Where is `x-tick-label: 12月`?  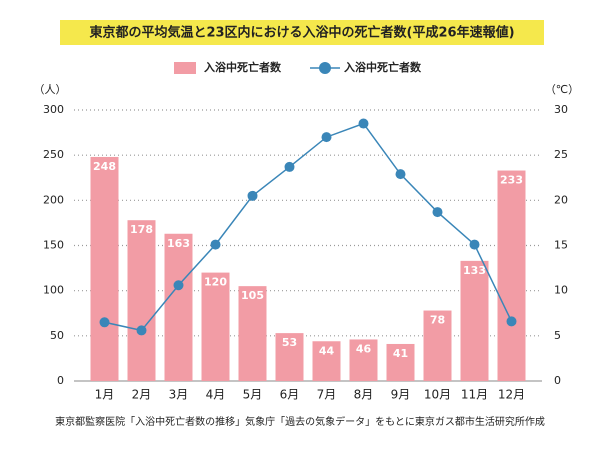
x-tick-label: 12月 is located at coordinates (511, 395).